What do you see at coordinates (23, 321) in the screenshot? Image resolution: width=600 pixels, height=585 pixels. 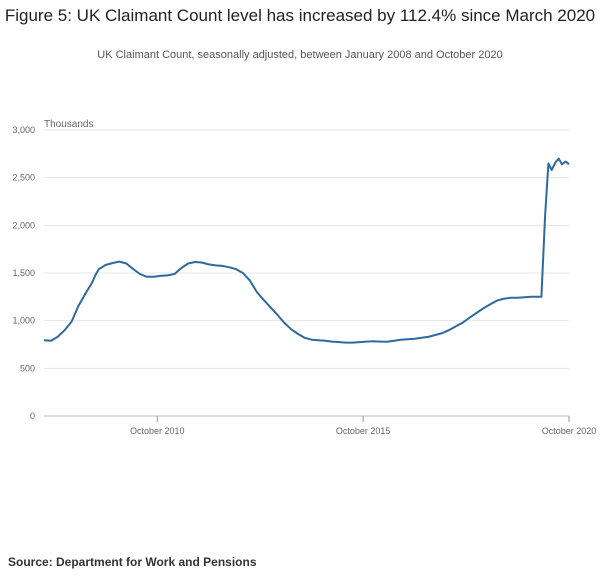 I see `y-tick-label-2: 1,000` at bounding box center [23, 321].